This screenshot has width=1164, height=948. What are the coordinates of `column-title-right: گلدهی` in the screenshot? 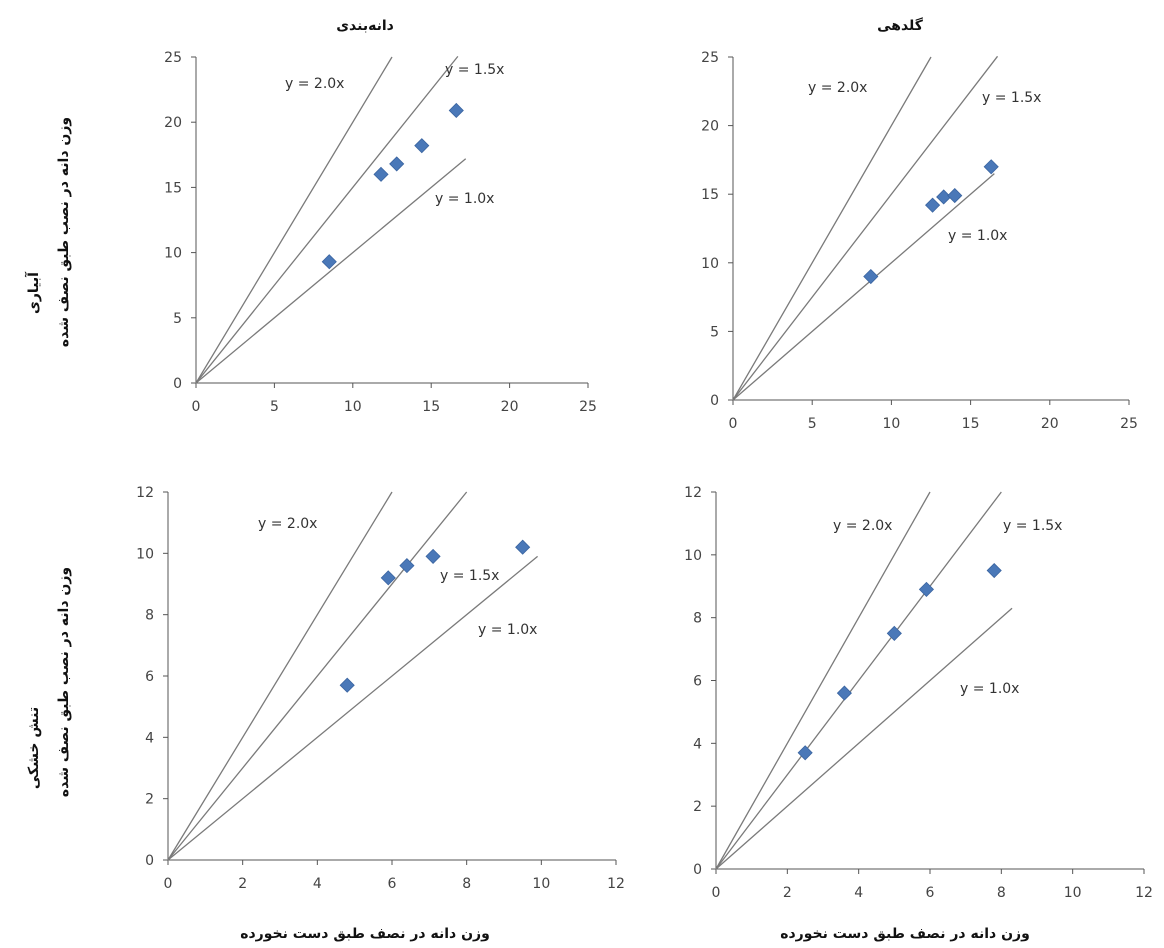 It's located at (900, 25).